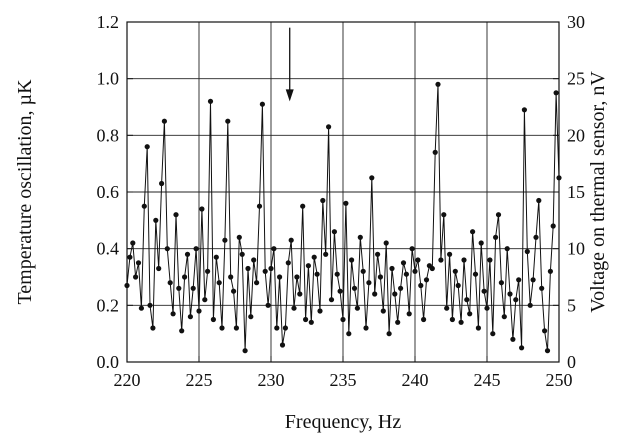 Image resolution: width=619 pixels, height=436 pixels. I want to click on x-tick-label: 235, so click(343, 380).